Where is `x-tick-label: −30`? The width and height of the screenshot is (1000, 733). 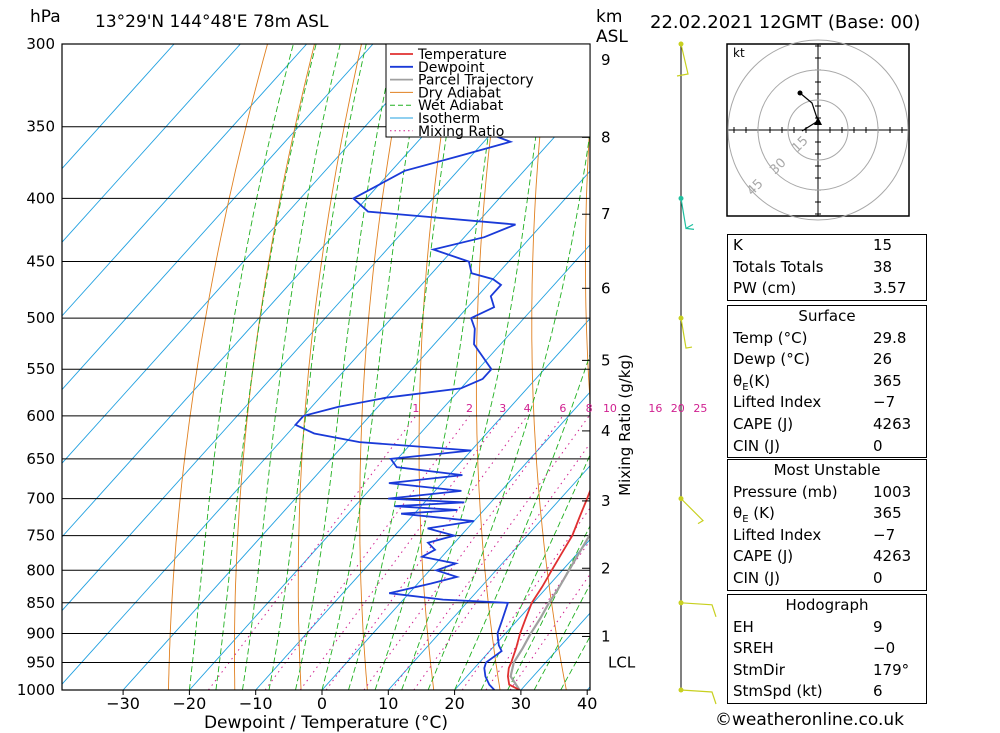
x-tick-label: −30 is located at coordinates (123, 703).